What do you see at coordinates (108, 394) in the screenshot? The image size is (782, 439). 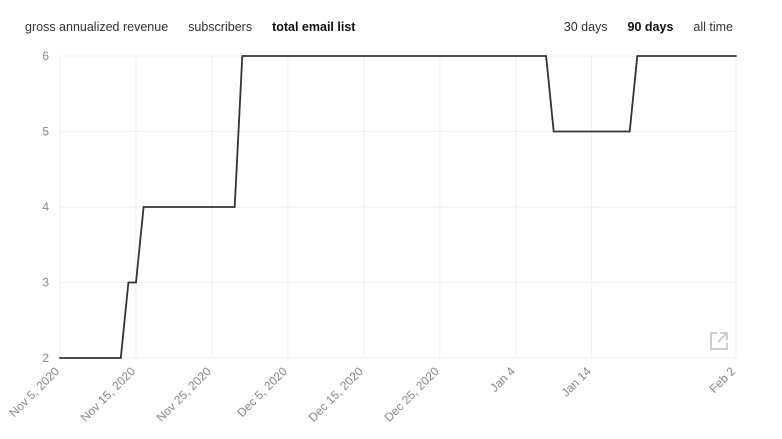 I see `x-tick-label: Nov 15, 2020` at bounding box center [108, 394].